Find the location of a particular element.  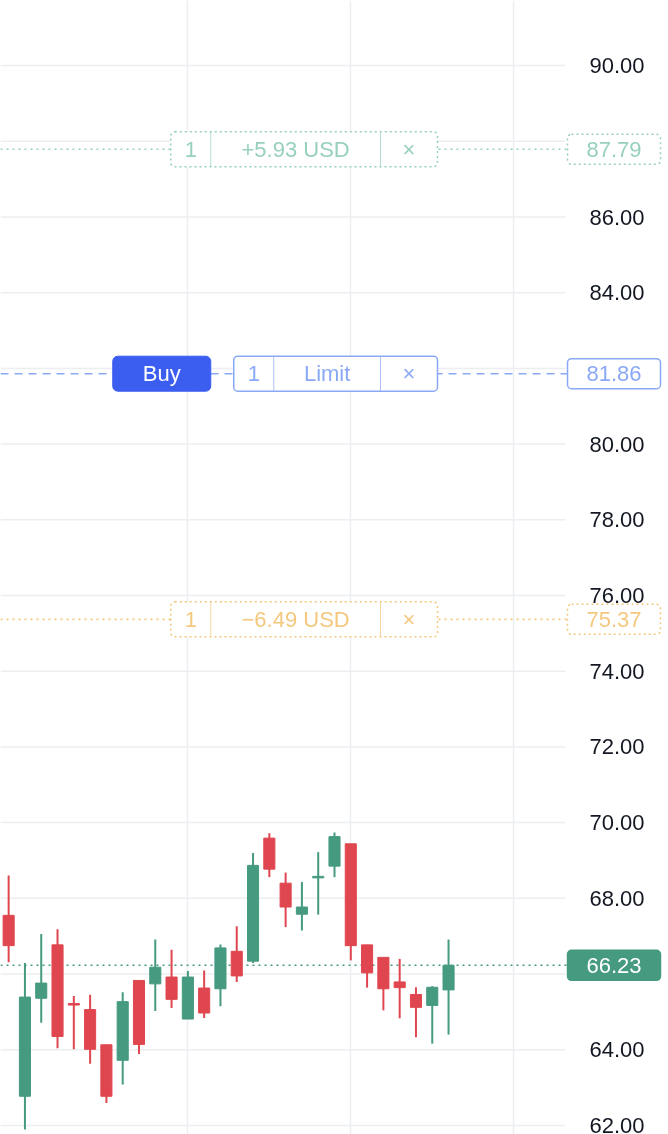

y-tick-label: 76.00 is located at coordinates (617, 596).